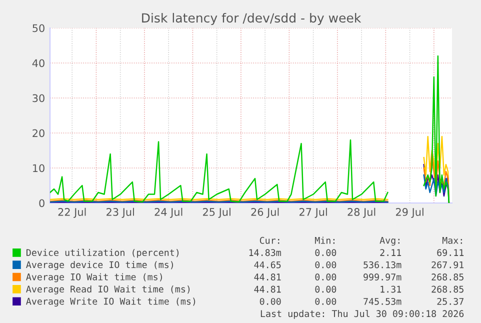  Describe the element at coordinates (102, 253) in the screenshot. I see `legend-label: Device utilization (percent)` at that location.